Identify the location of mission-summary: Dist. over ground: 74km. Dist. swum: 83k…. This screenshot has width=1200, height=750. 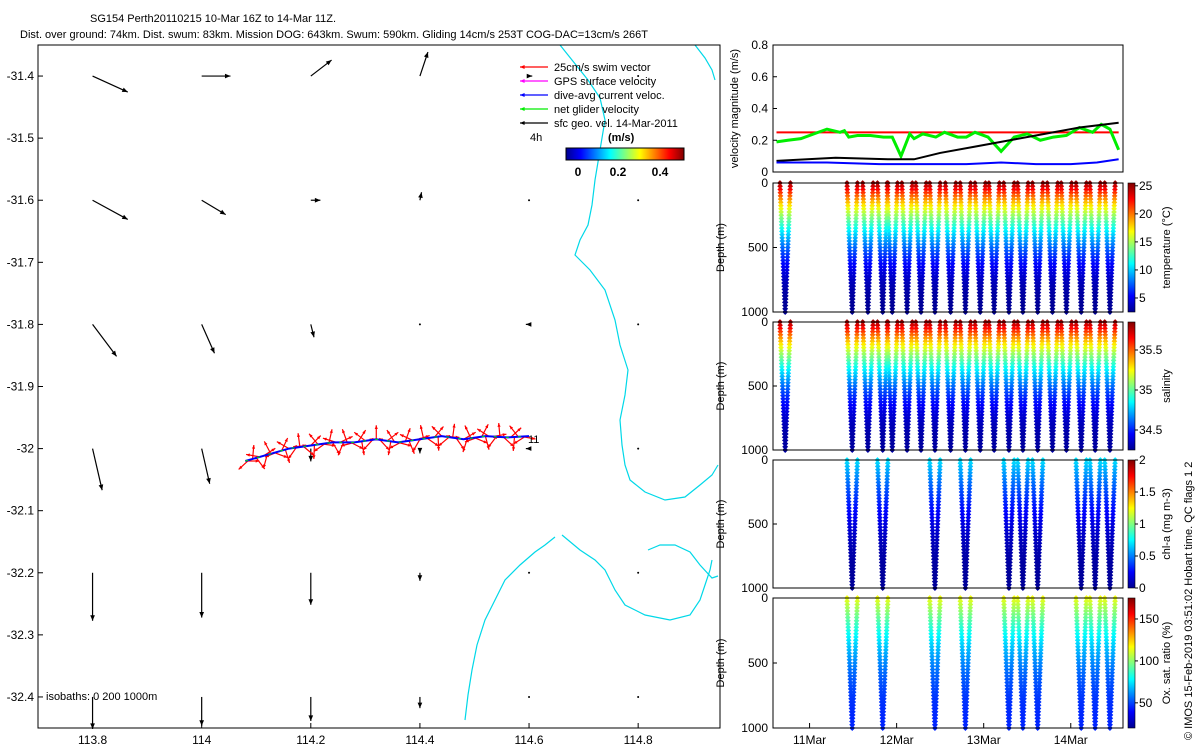
(334, 35).